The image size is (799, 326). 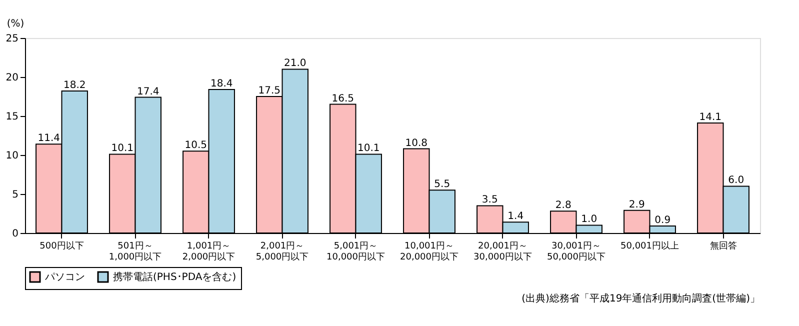 I want to click on data-label: 17.5, so click(x=269, y=91).